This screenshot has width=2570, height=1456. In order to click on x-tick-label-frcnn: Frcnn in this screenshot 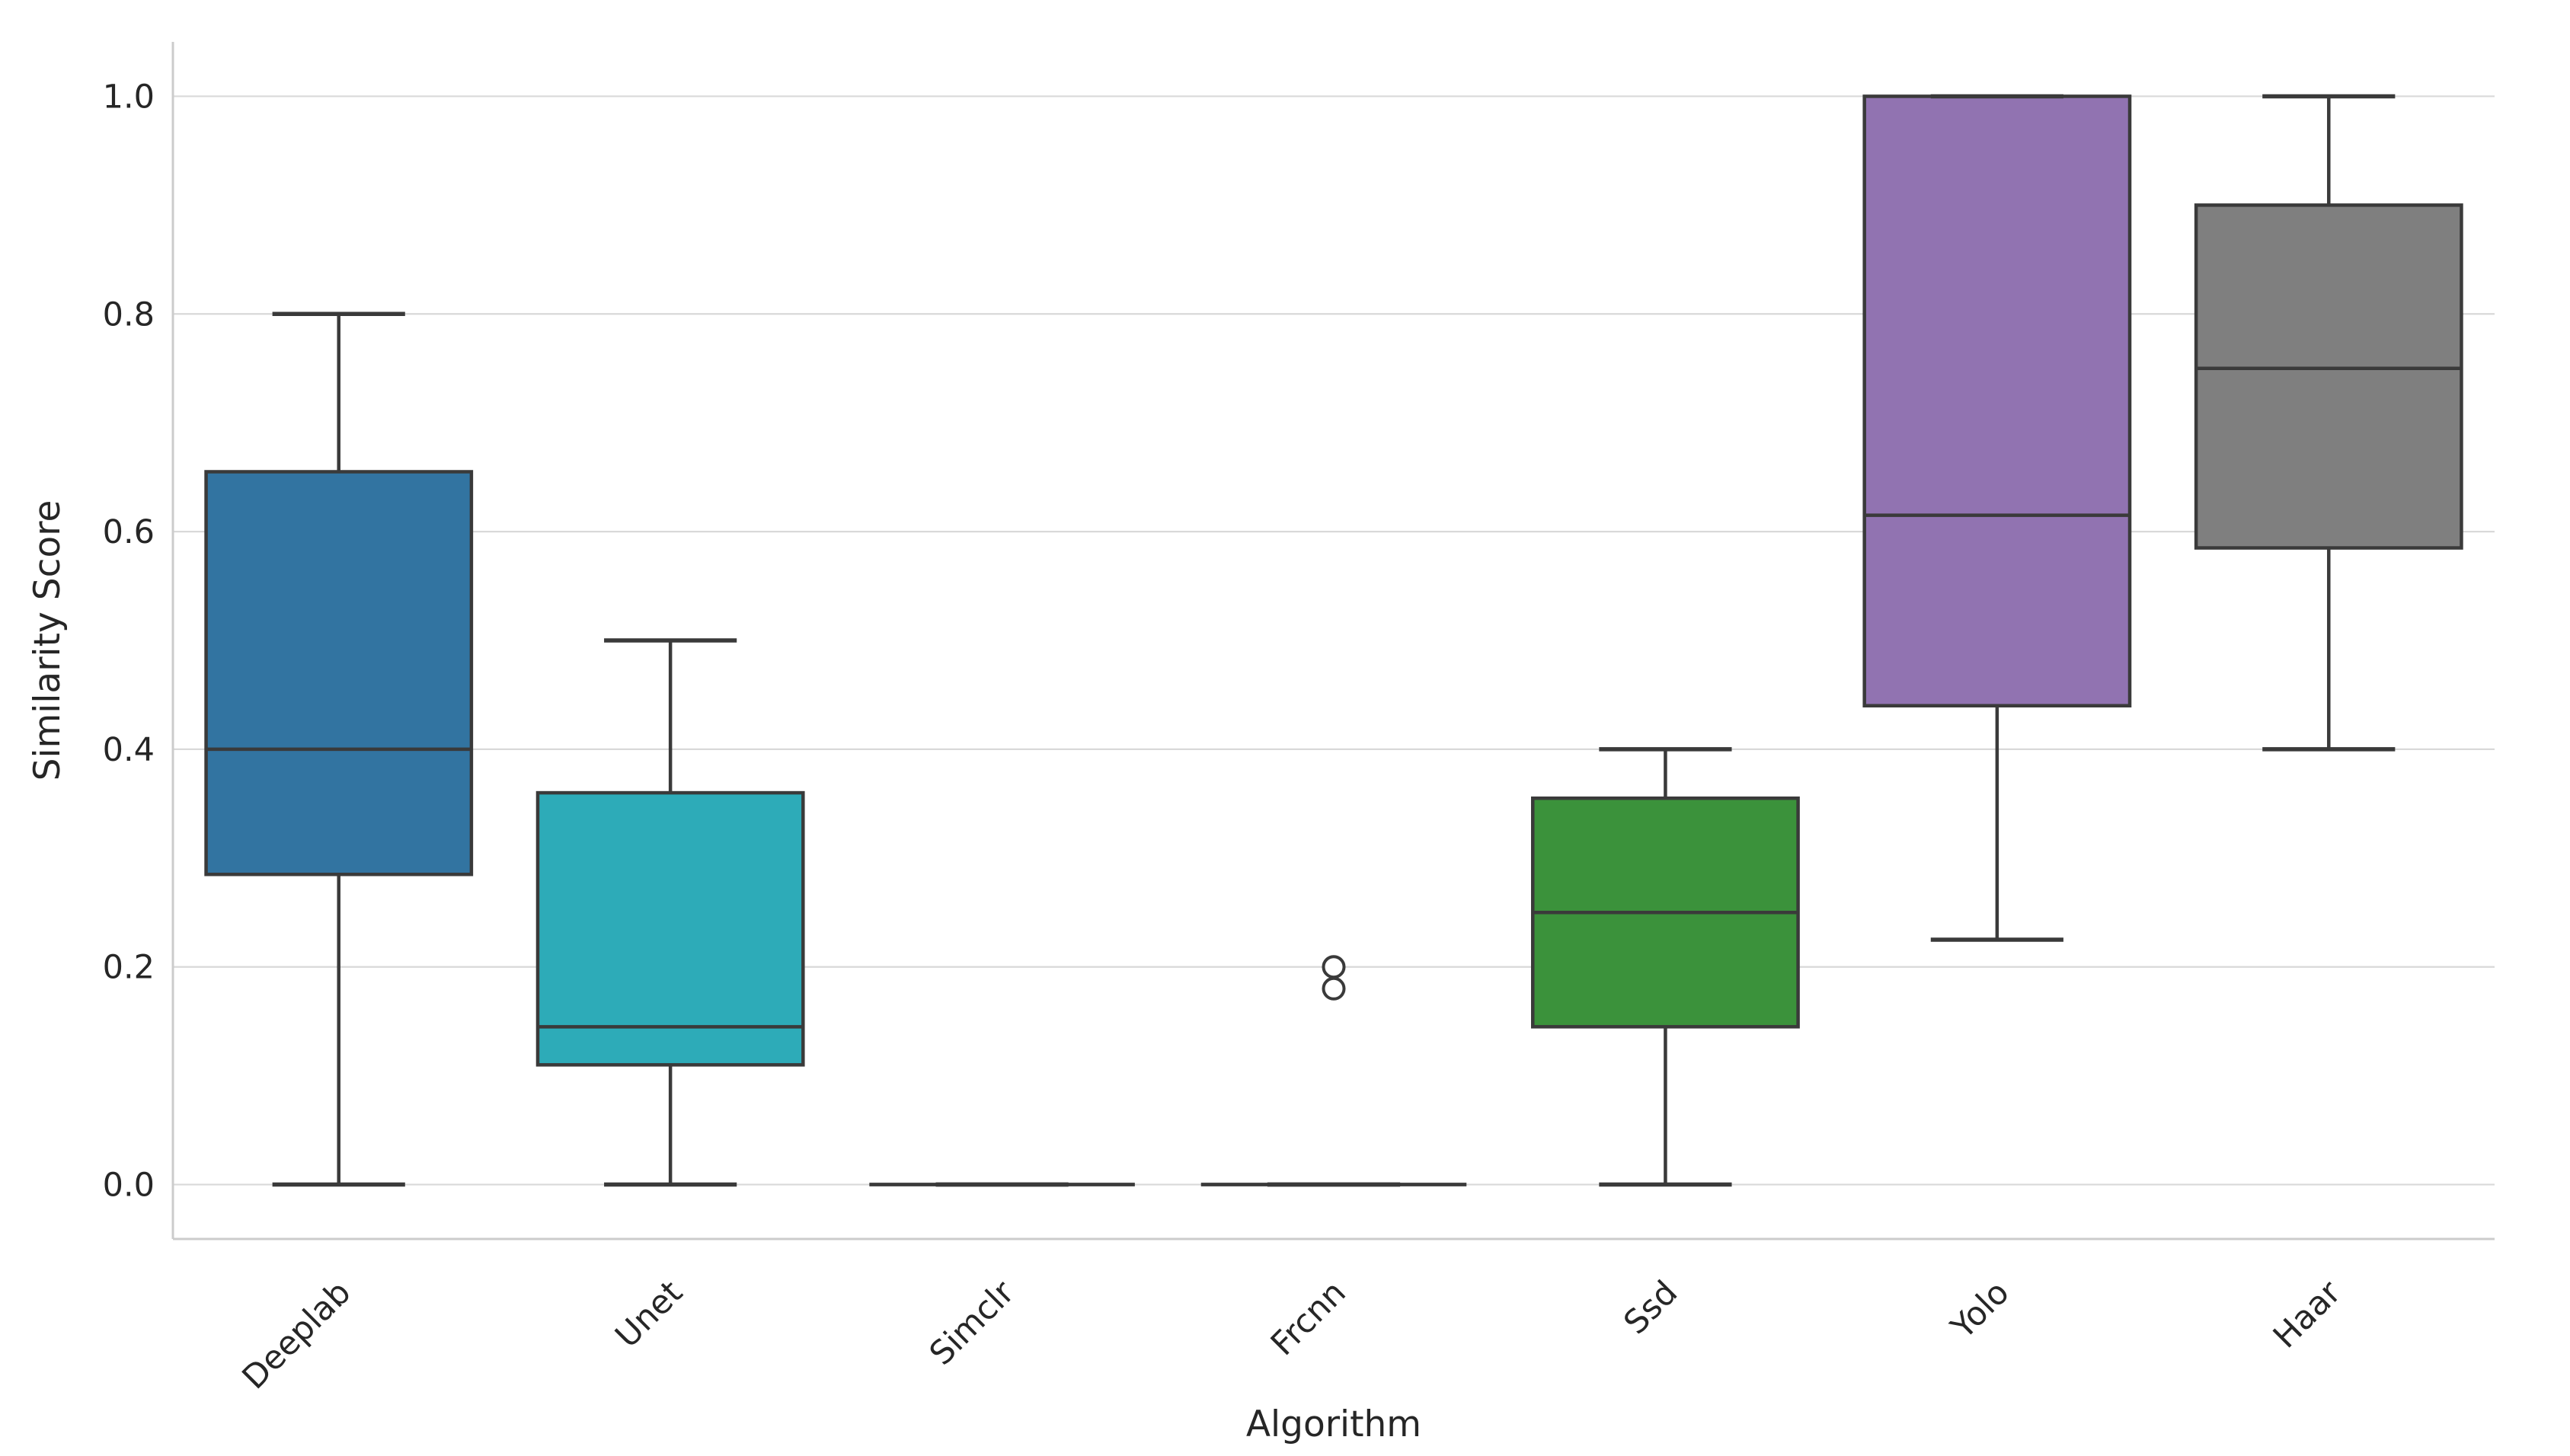, I will do `click(1309, 1318)`.